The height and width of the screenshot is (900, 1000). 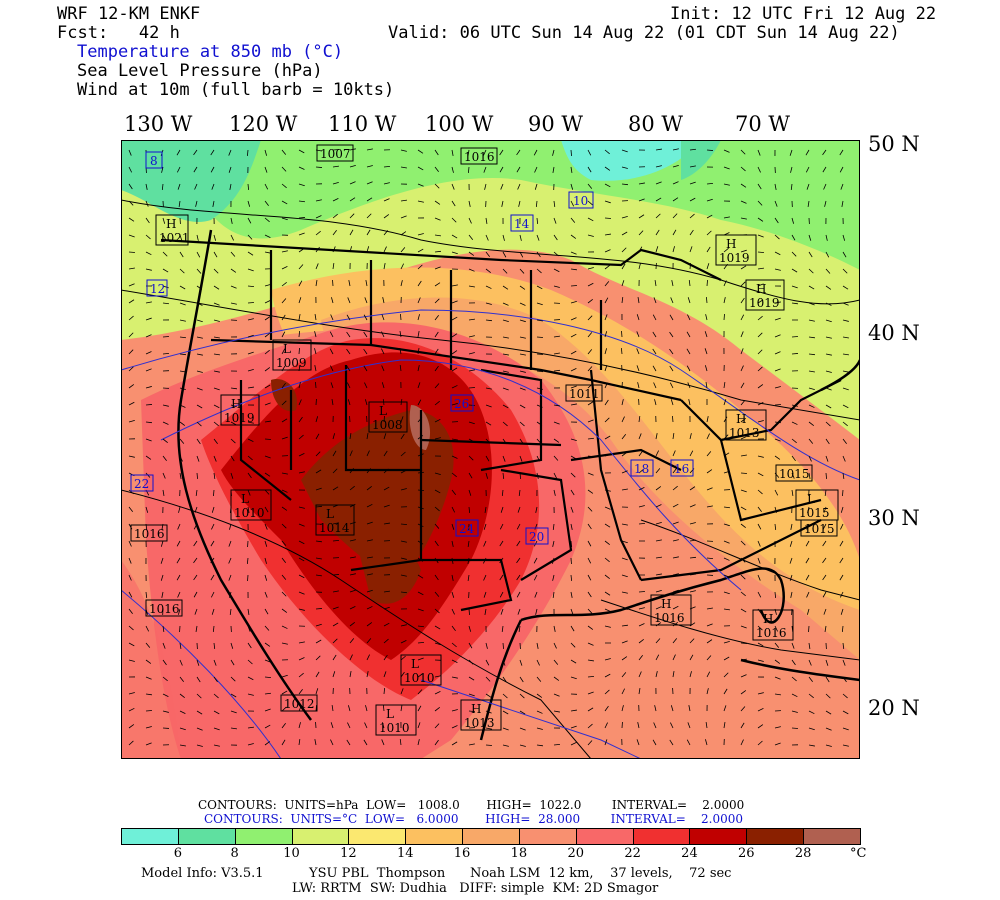 I want to click on lat-label-50: 50 N, so click(x=894, y=144).